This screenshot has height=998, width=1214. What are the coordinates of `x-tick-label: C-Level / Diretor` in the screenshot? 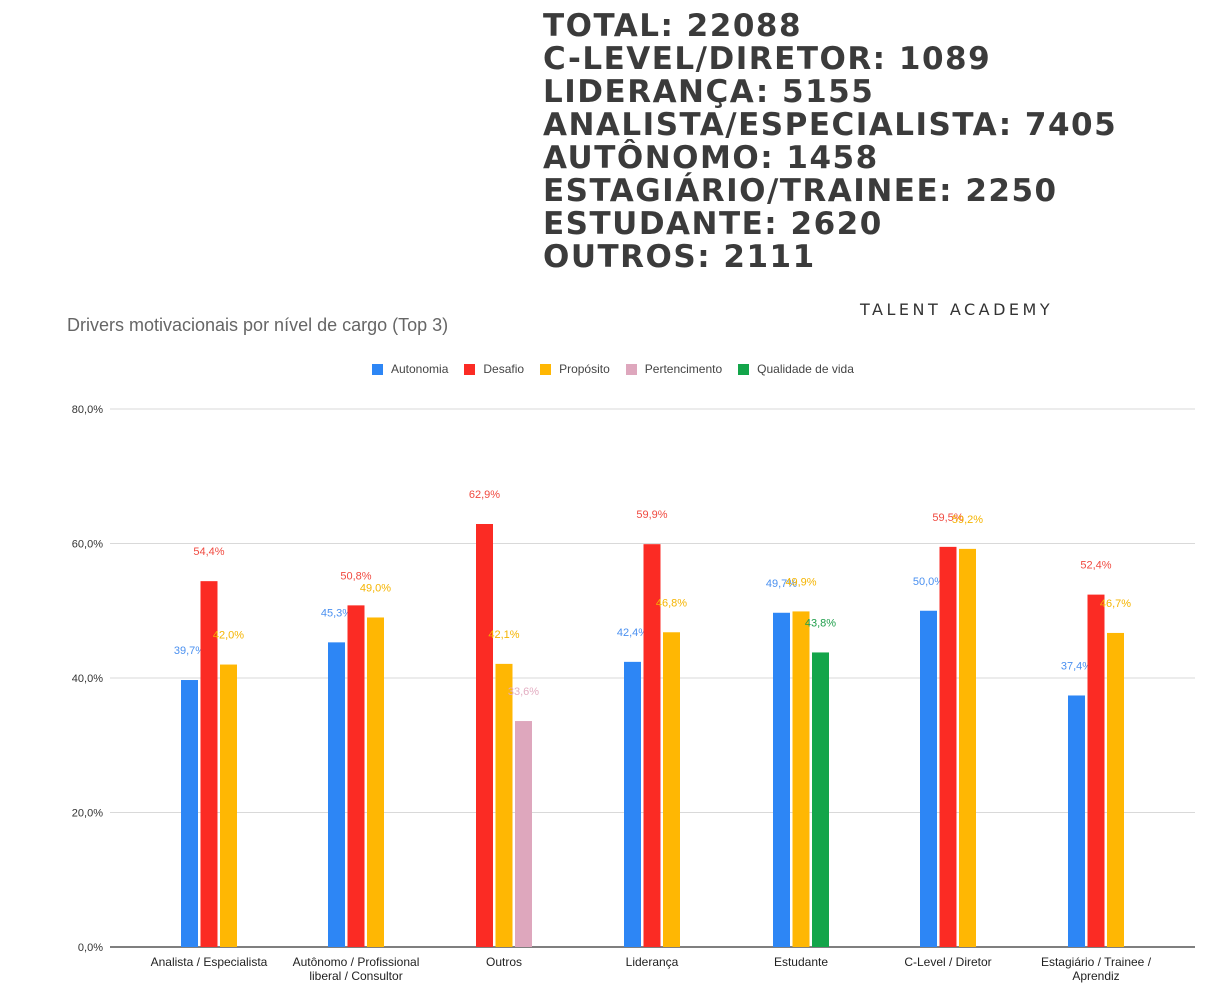 It's located at (947, 962).